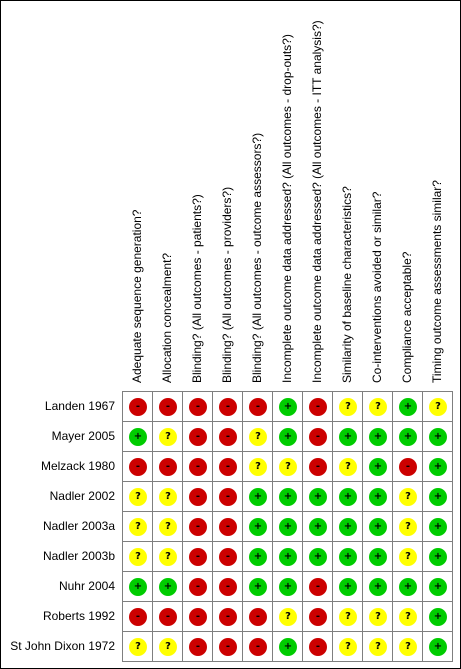 This screenshot has height=669, width=461. What do you see at coordinates (78, 526) in the screenshot?
I see `study-label: Nadler 2003a` at bounding box center [78, 526].